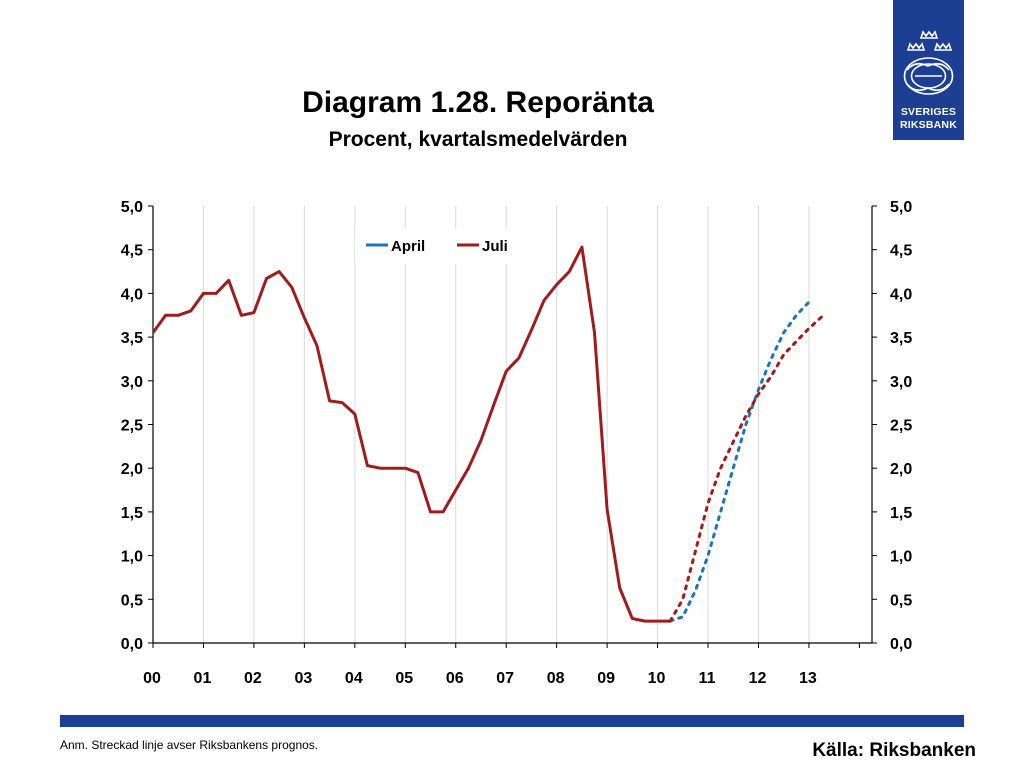 This screenshot has height=768, width=1024. I want to click on riksbank-logo: SVERIGES RIKSBANK, so click(928, 70).